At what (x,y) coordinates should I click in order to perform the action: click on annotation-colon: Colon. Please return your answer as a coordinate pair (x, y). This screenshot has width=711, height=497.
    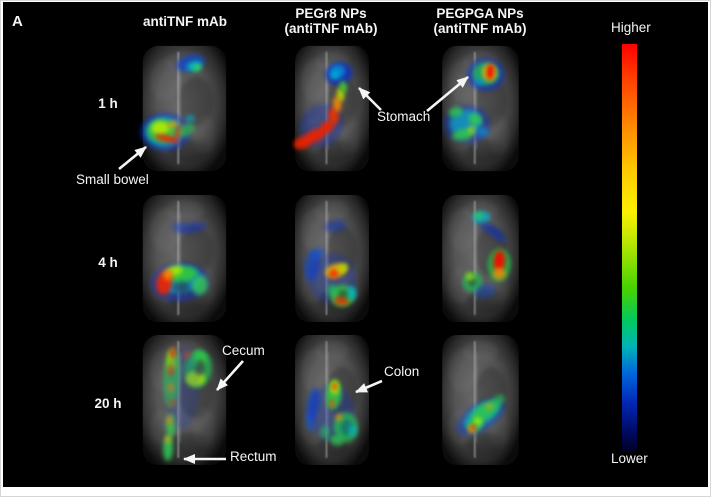
    Looking at the image, I should click on (402, 371).